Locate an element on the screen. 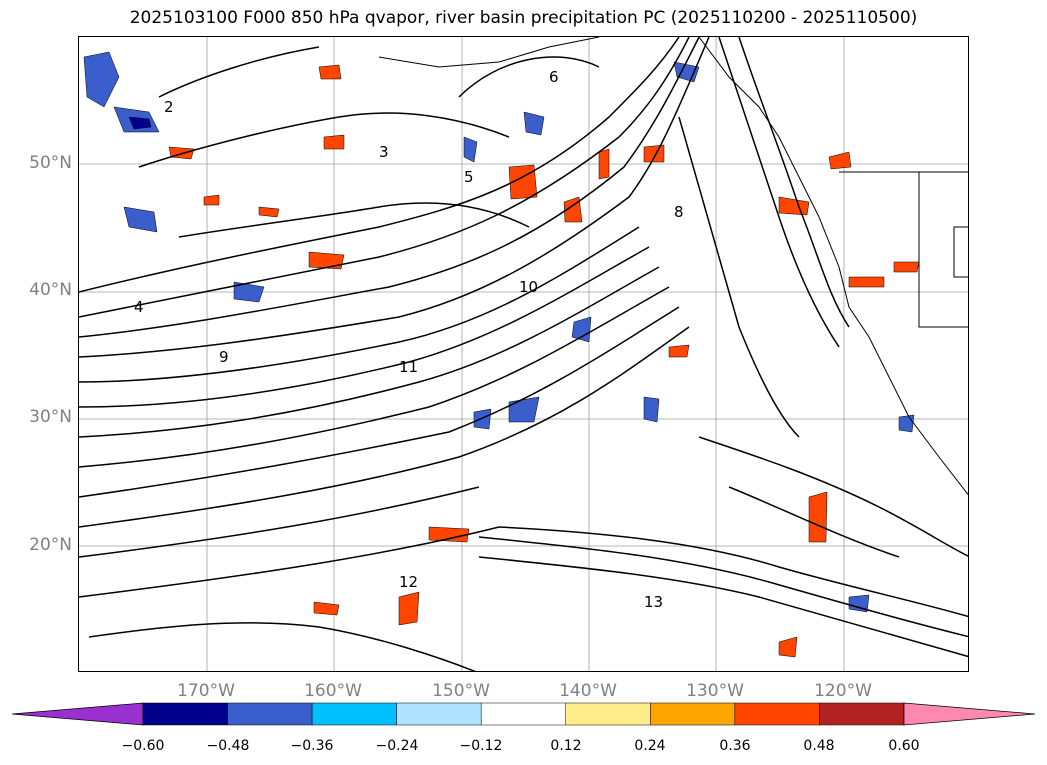 The height and width of the screenshot is (765, 1047). colorbar-tick: −0.36 is located at coordinates (312, 746).